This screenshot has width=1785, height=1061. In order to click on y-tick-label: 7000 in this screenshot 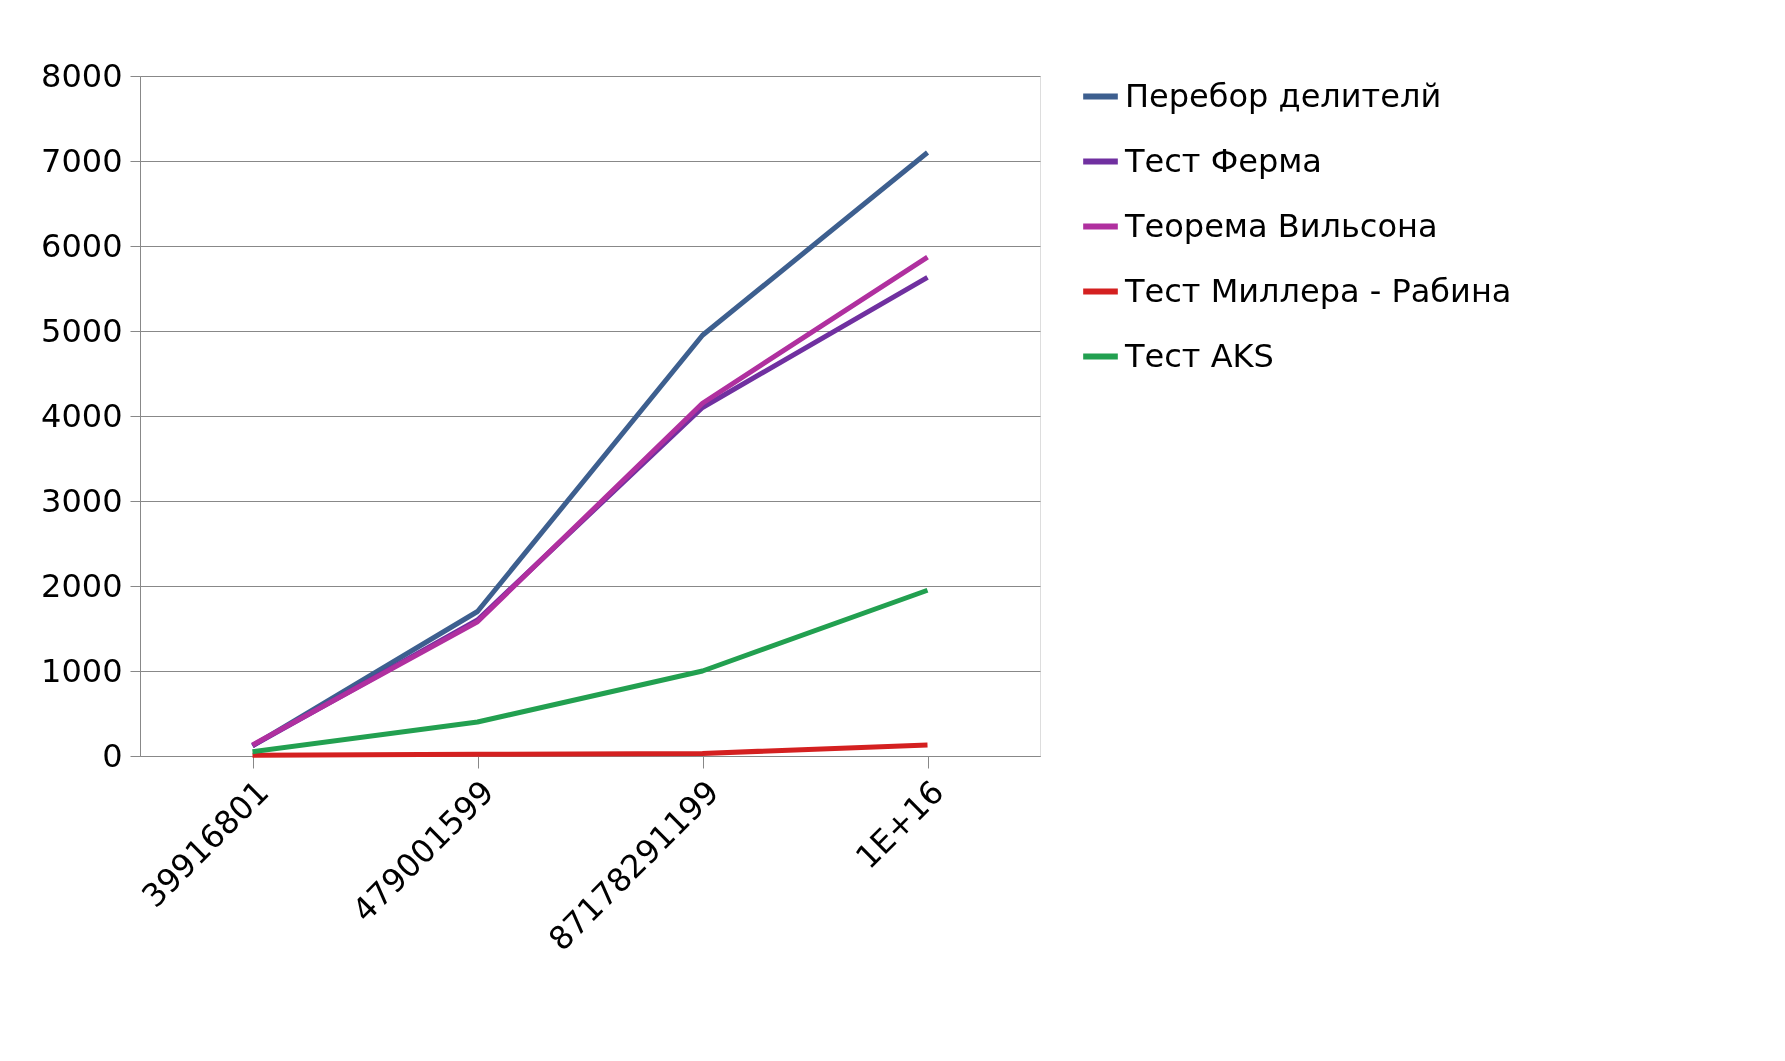, I will do `click(82, 160)`.